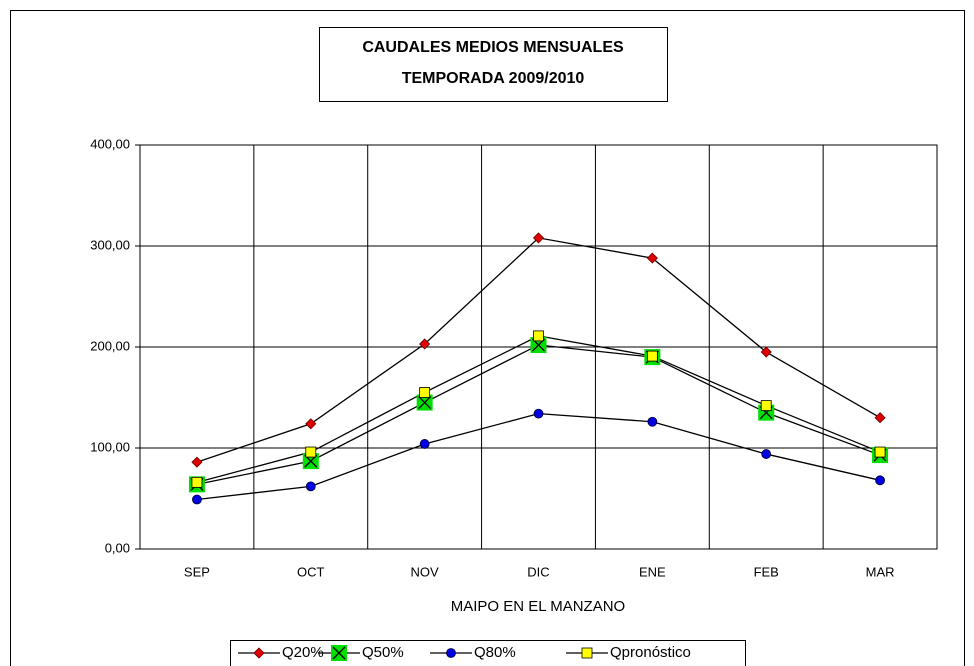 This screenshot has width=974, height=666. I want to click on title-box, so click(493, 64).